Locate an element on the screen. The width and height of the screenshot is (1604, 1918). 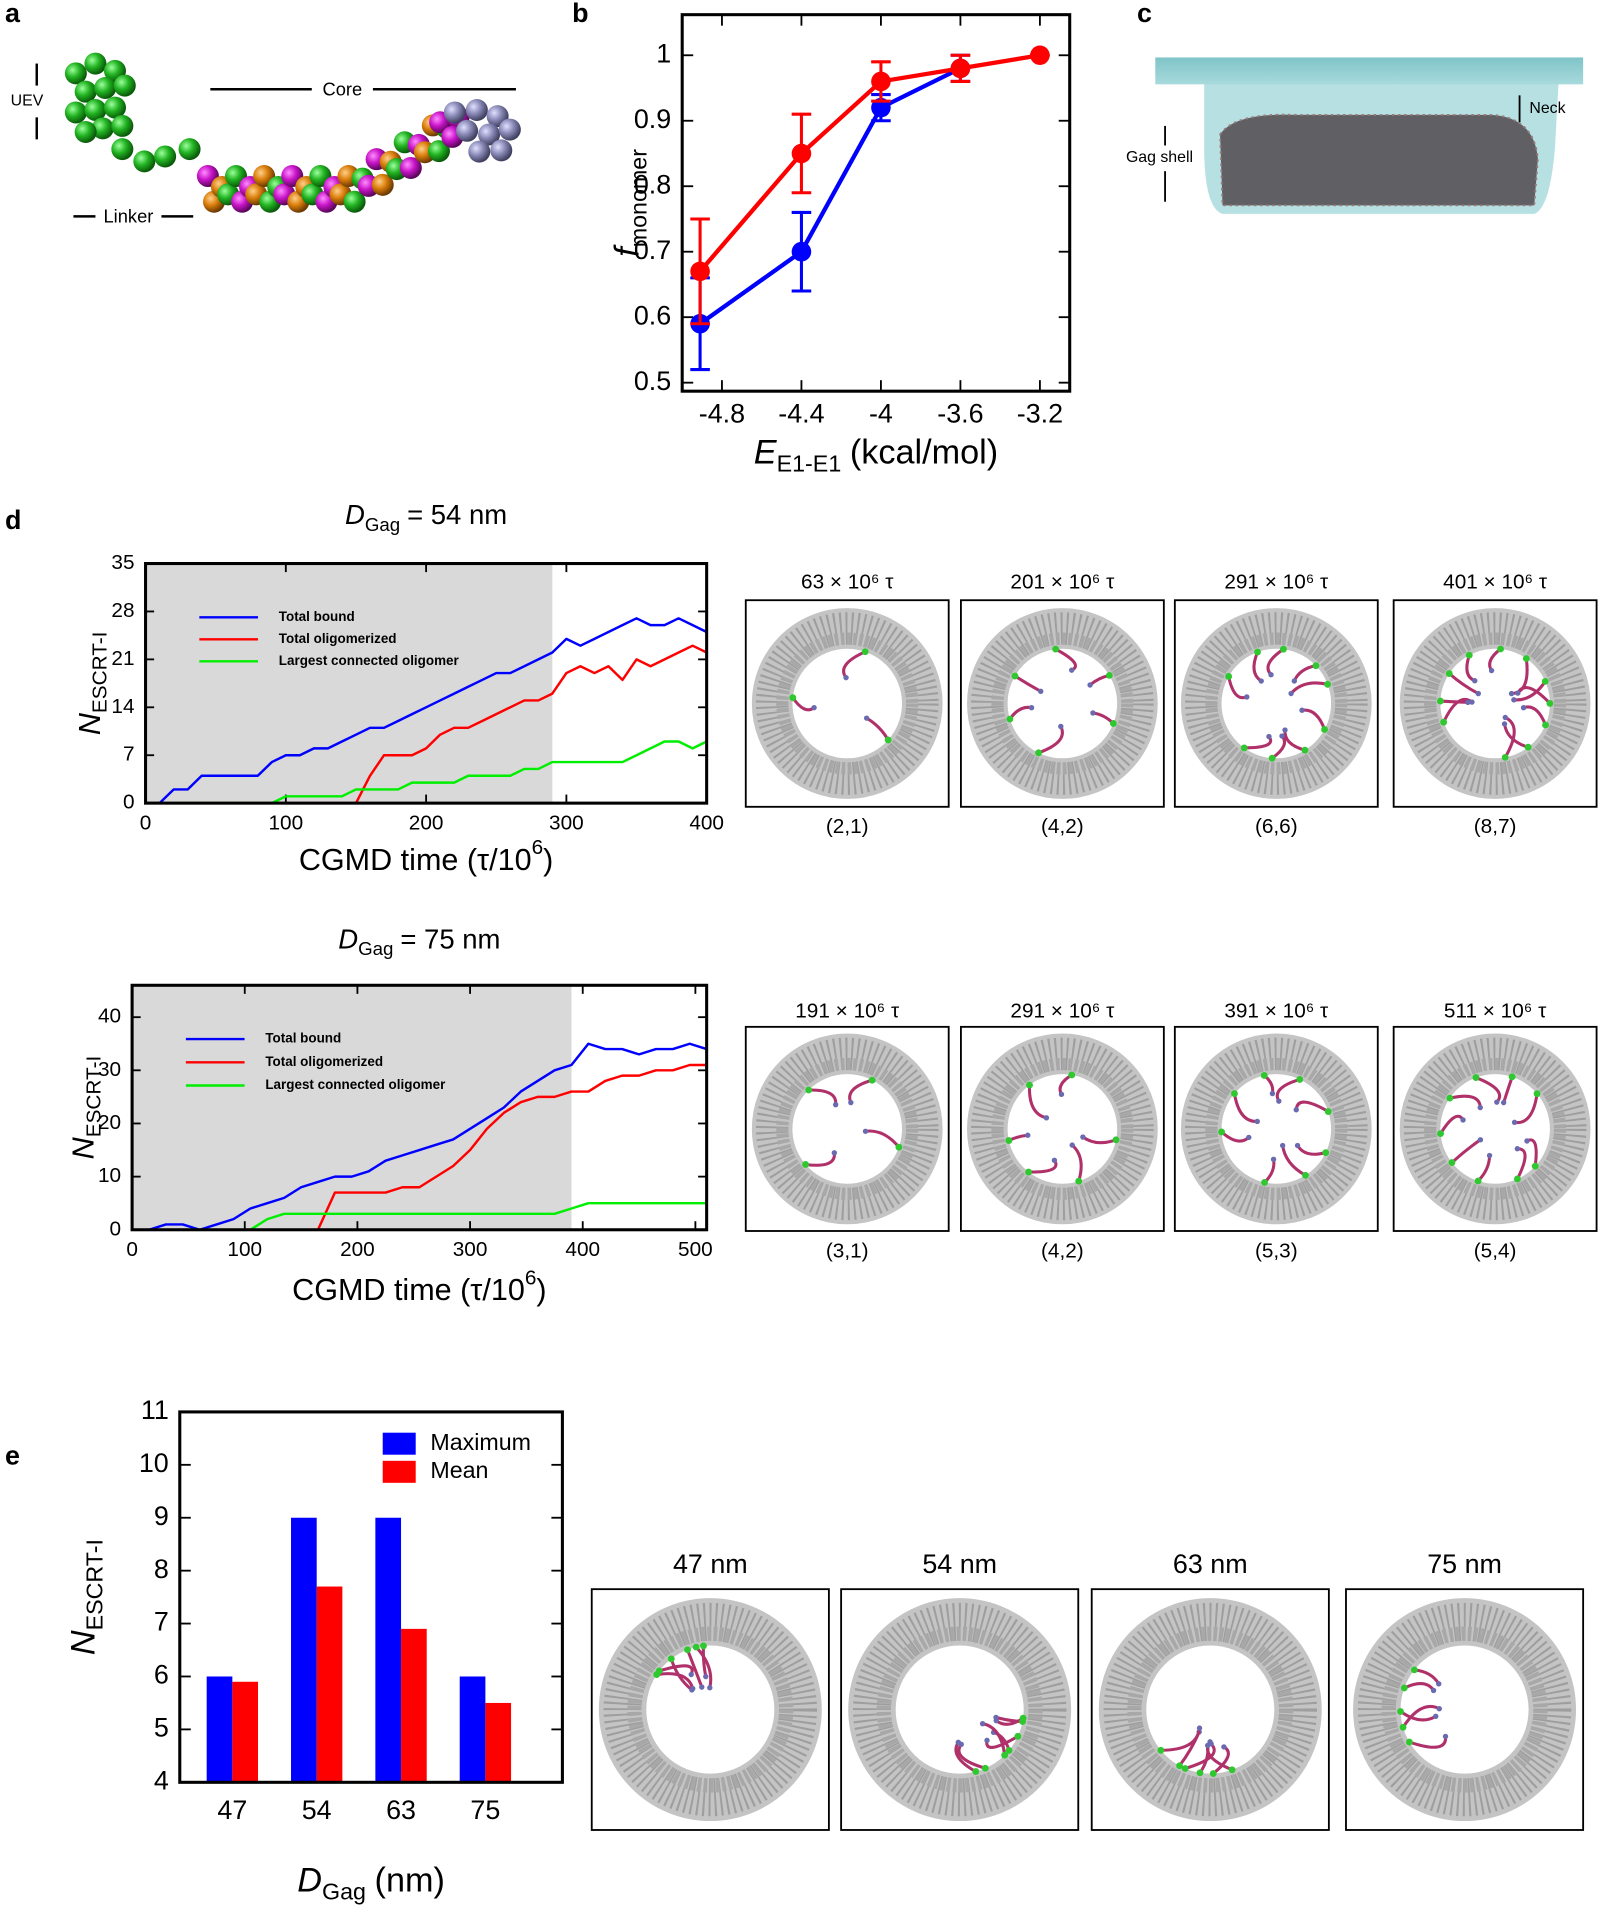
snapshot-label: 63 nm is located at coordinates (1210, 1564).